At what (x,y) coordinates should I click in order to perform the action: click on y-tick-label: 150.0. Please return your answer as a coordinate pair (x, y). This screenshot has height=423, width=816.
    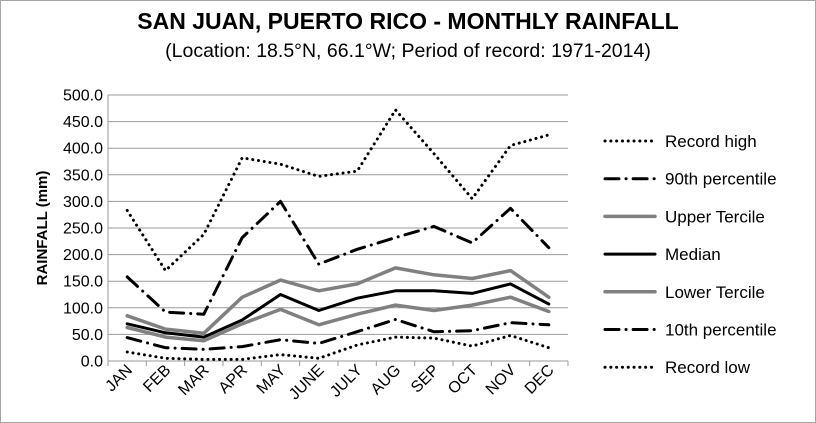
    Looking at the image, I should click on (83, 282).